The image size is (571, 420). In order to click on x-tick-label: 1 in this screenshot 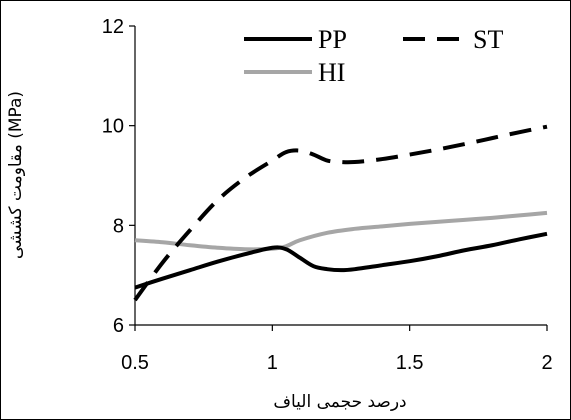, I will do `click(272, 363)`.